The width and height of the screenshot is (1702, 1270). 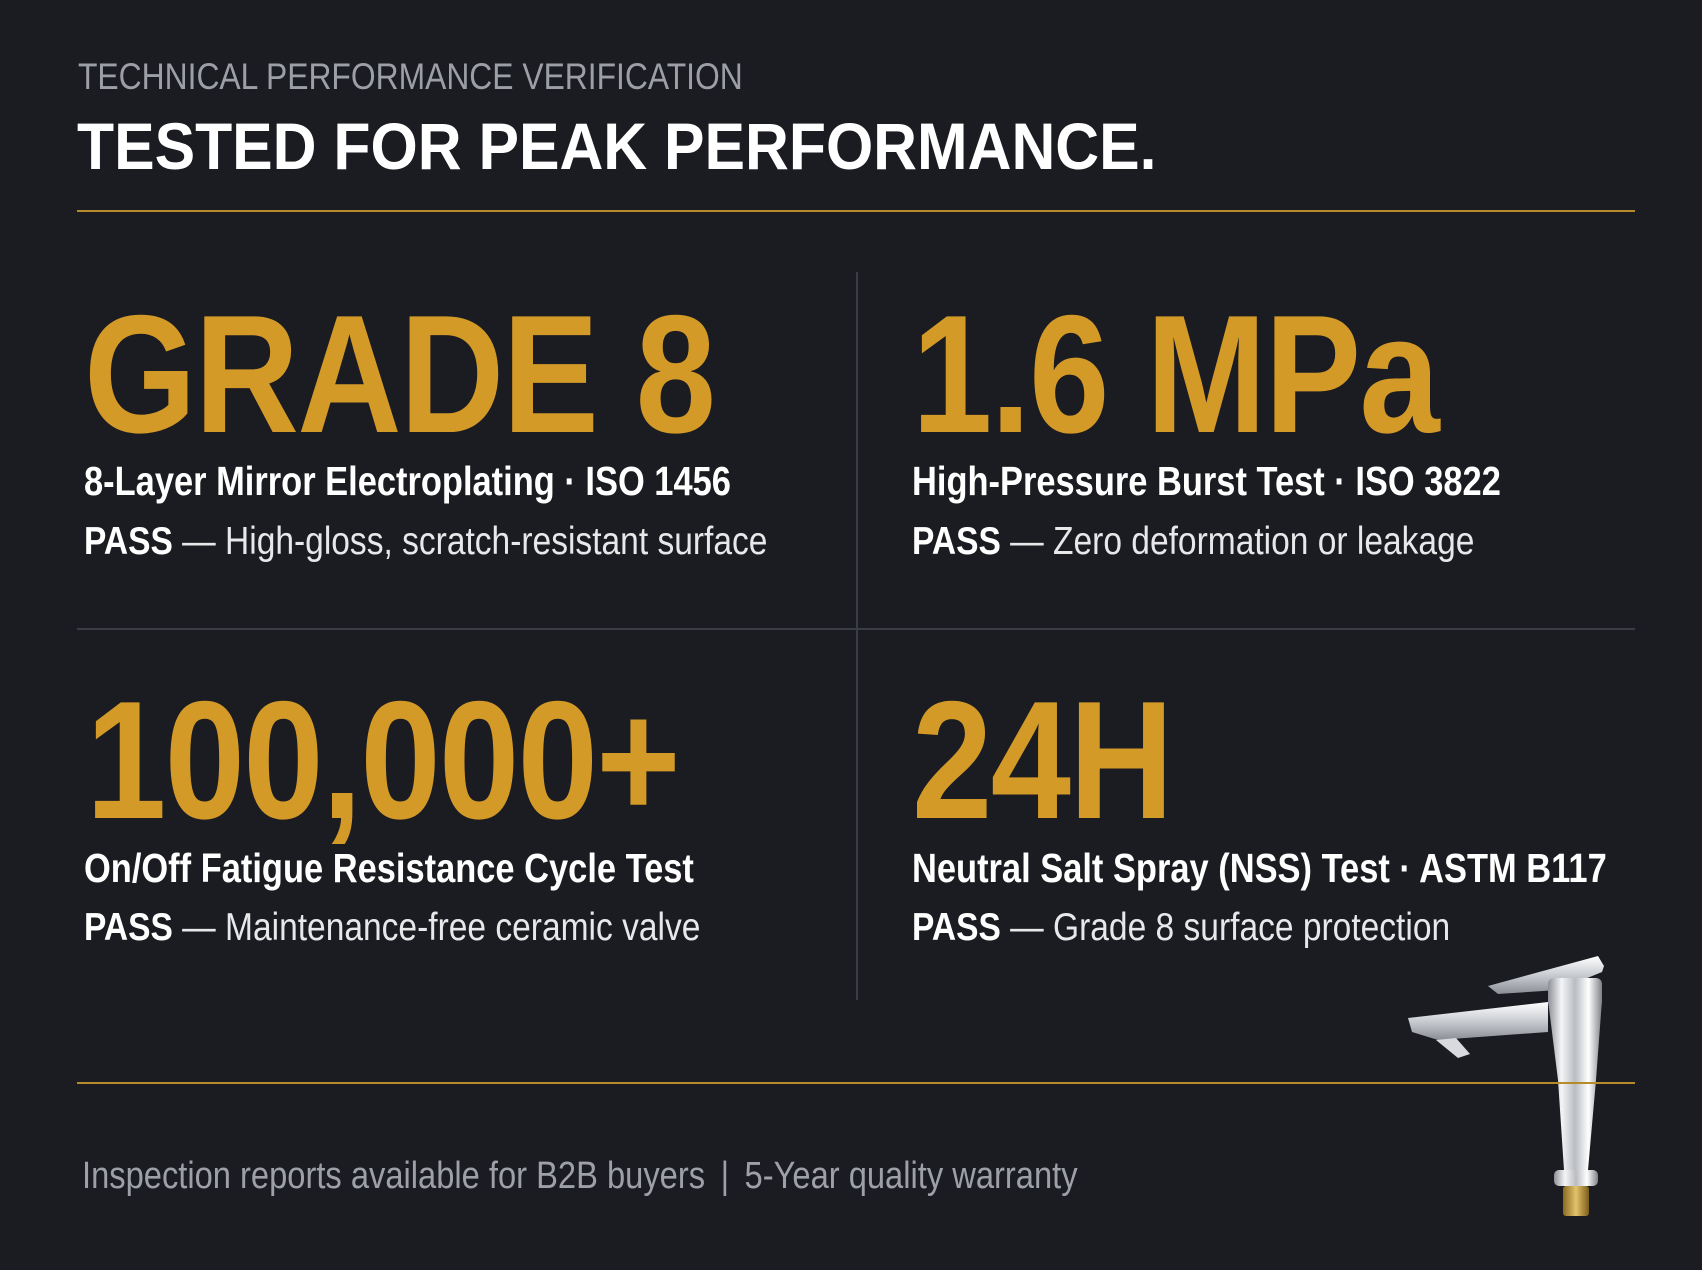 I want to click on spec-value: 1.6 MPa, so click(x=1176, y=374).